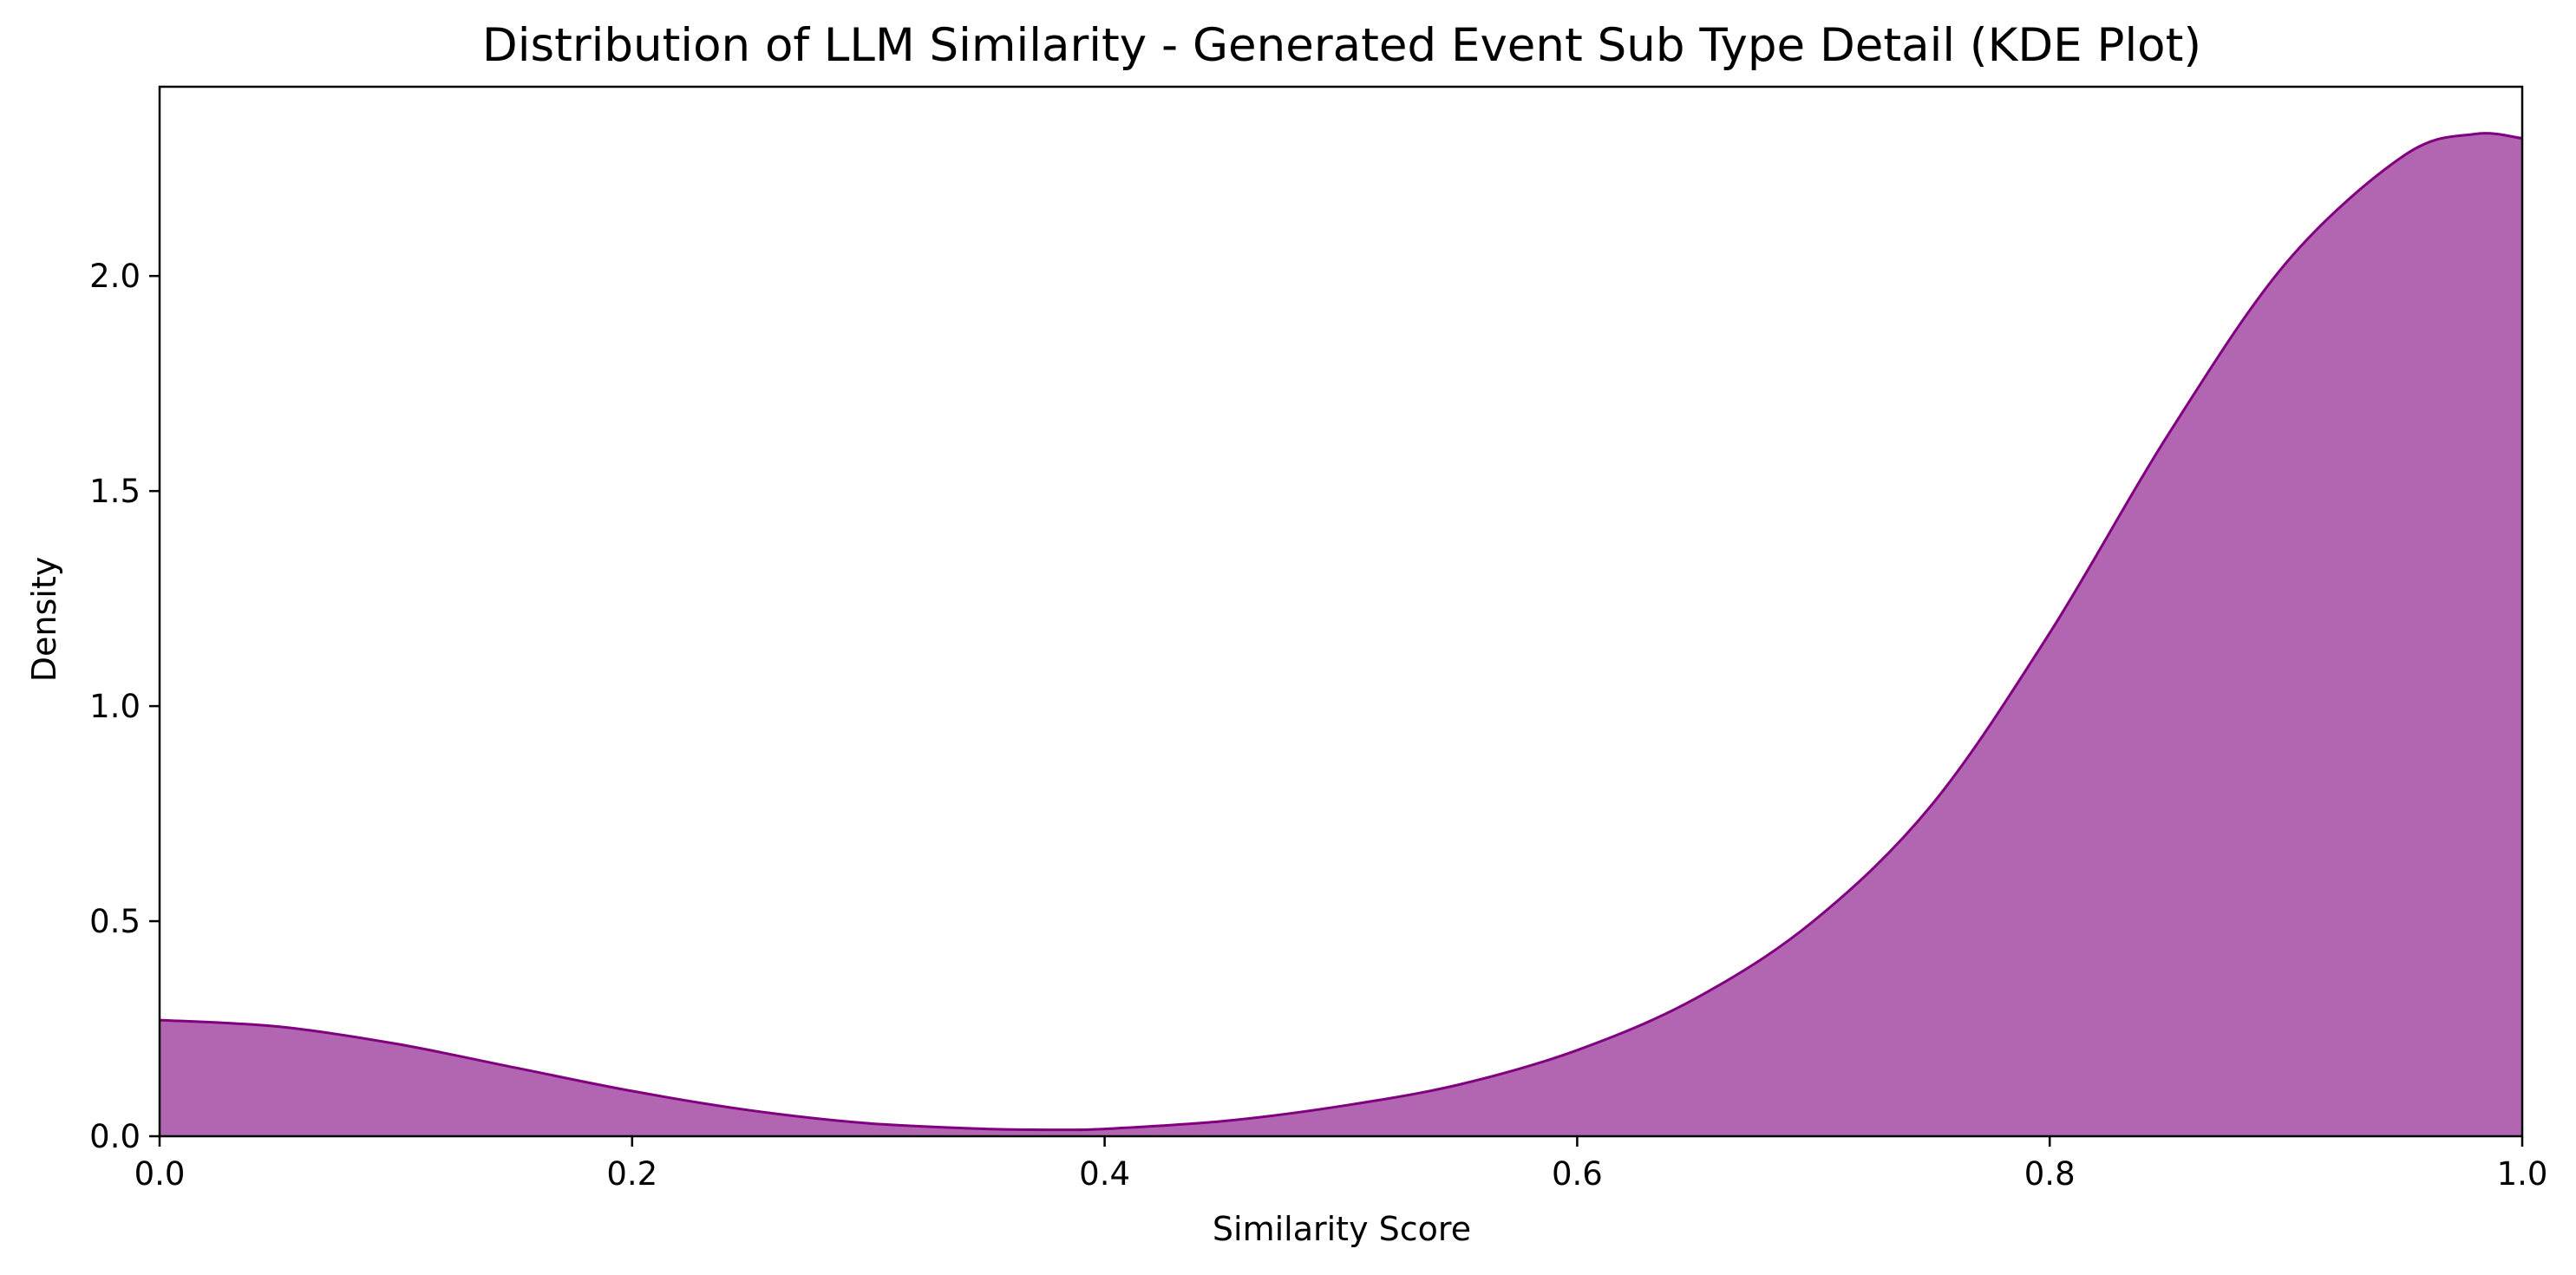 Image resolution: width=2576 pixels, height=1275 pixels. What do you see at coordinates (44, 619) in the screenshot?
I see `y-axis-label: Density` at bounding box center [44, 619].